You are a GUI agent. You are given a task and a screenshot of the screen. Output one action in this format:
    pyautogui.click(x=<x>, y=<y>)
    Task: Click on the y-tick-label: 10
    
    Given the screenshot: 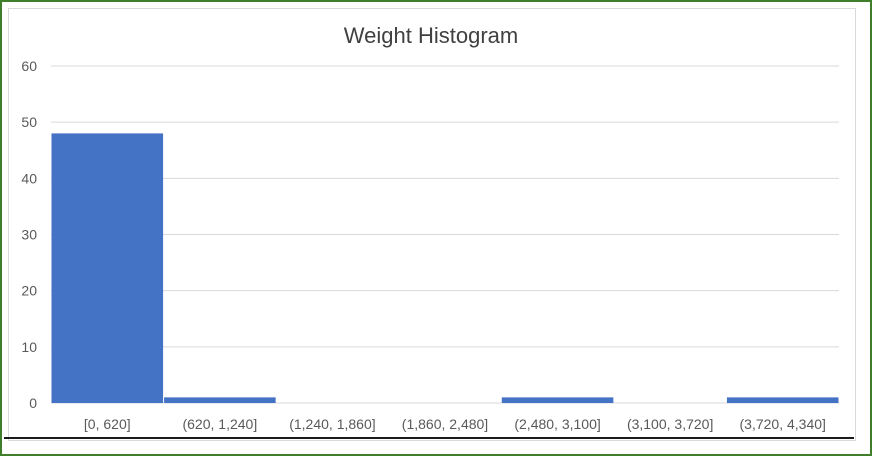 What is the action you would take?
    pyautogui.click(x=29, y=347)
    